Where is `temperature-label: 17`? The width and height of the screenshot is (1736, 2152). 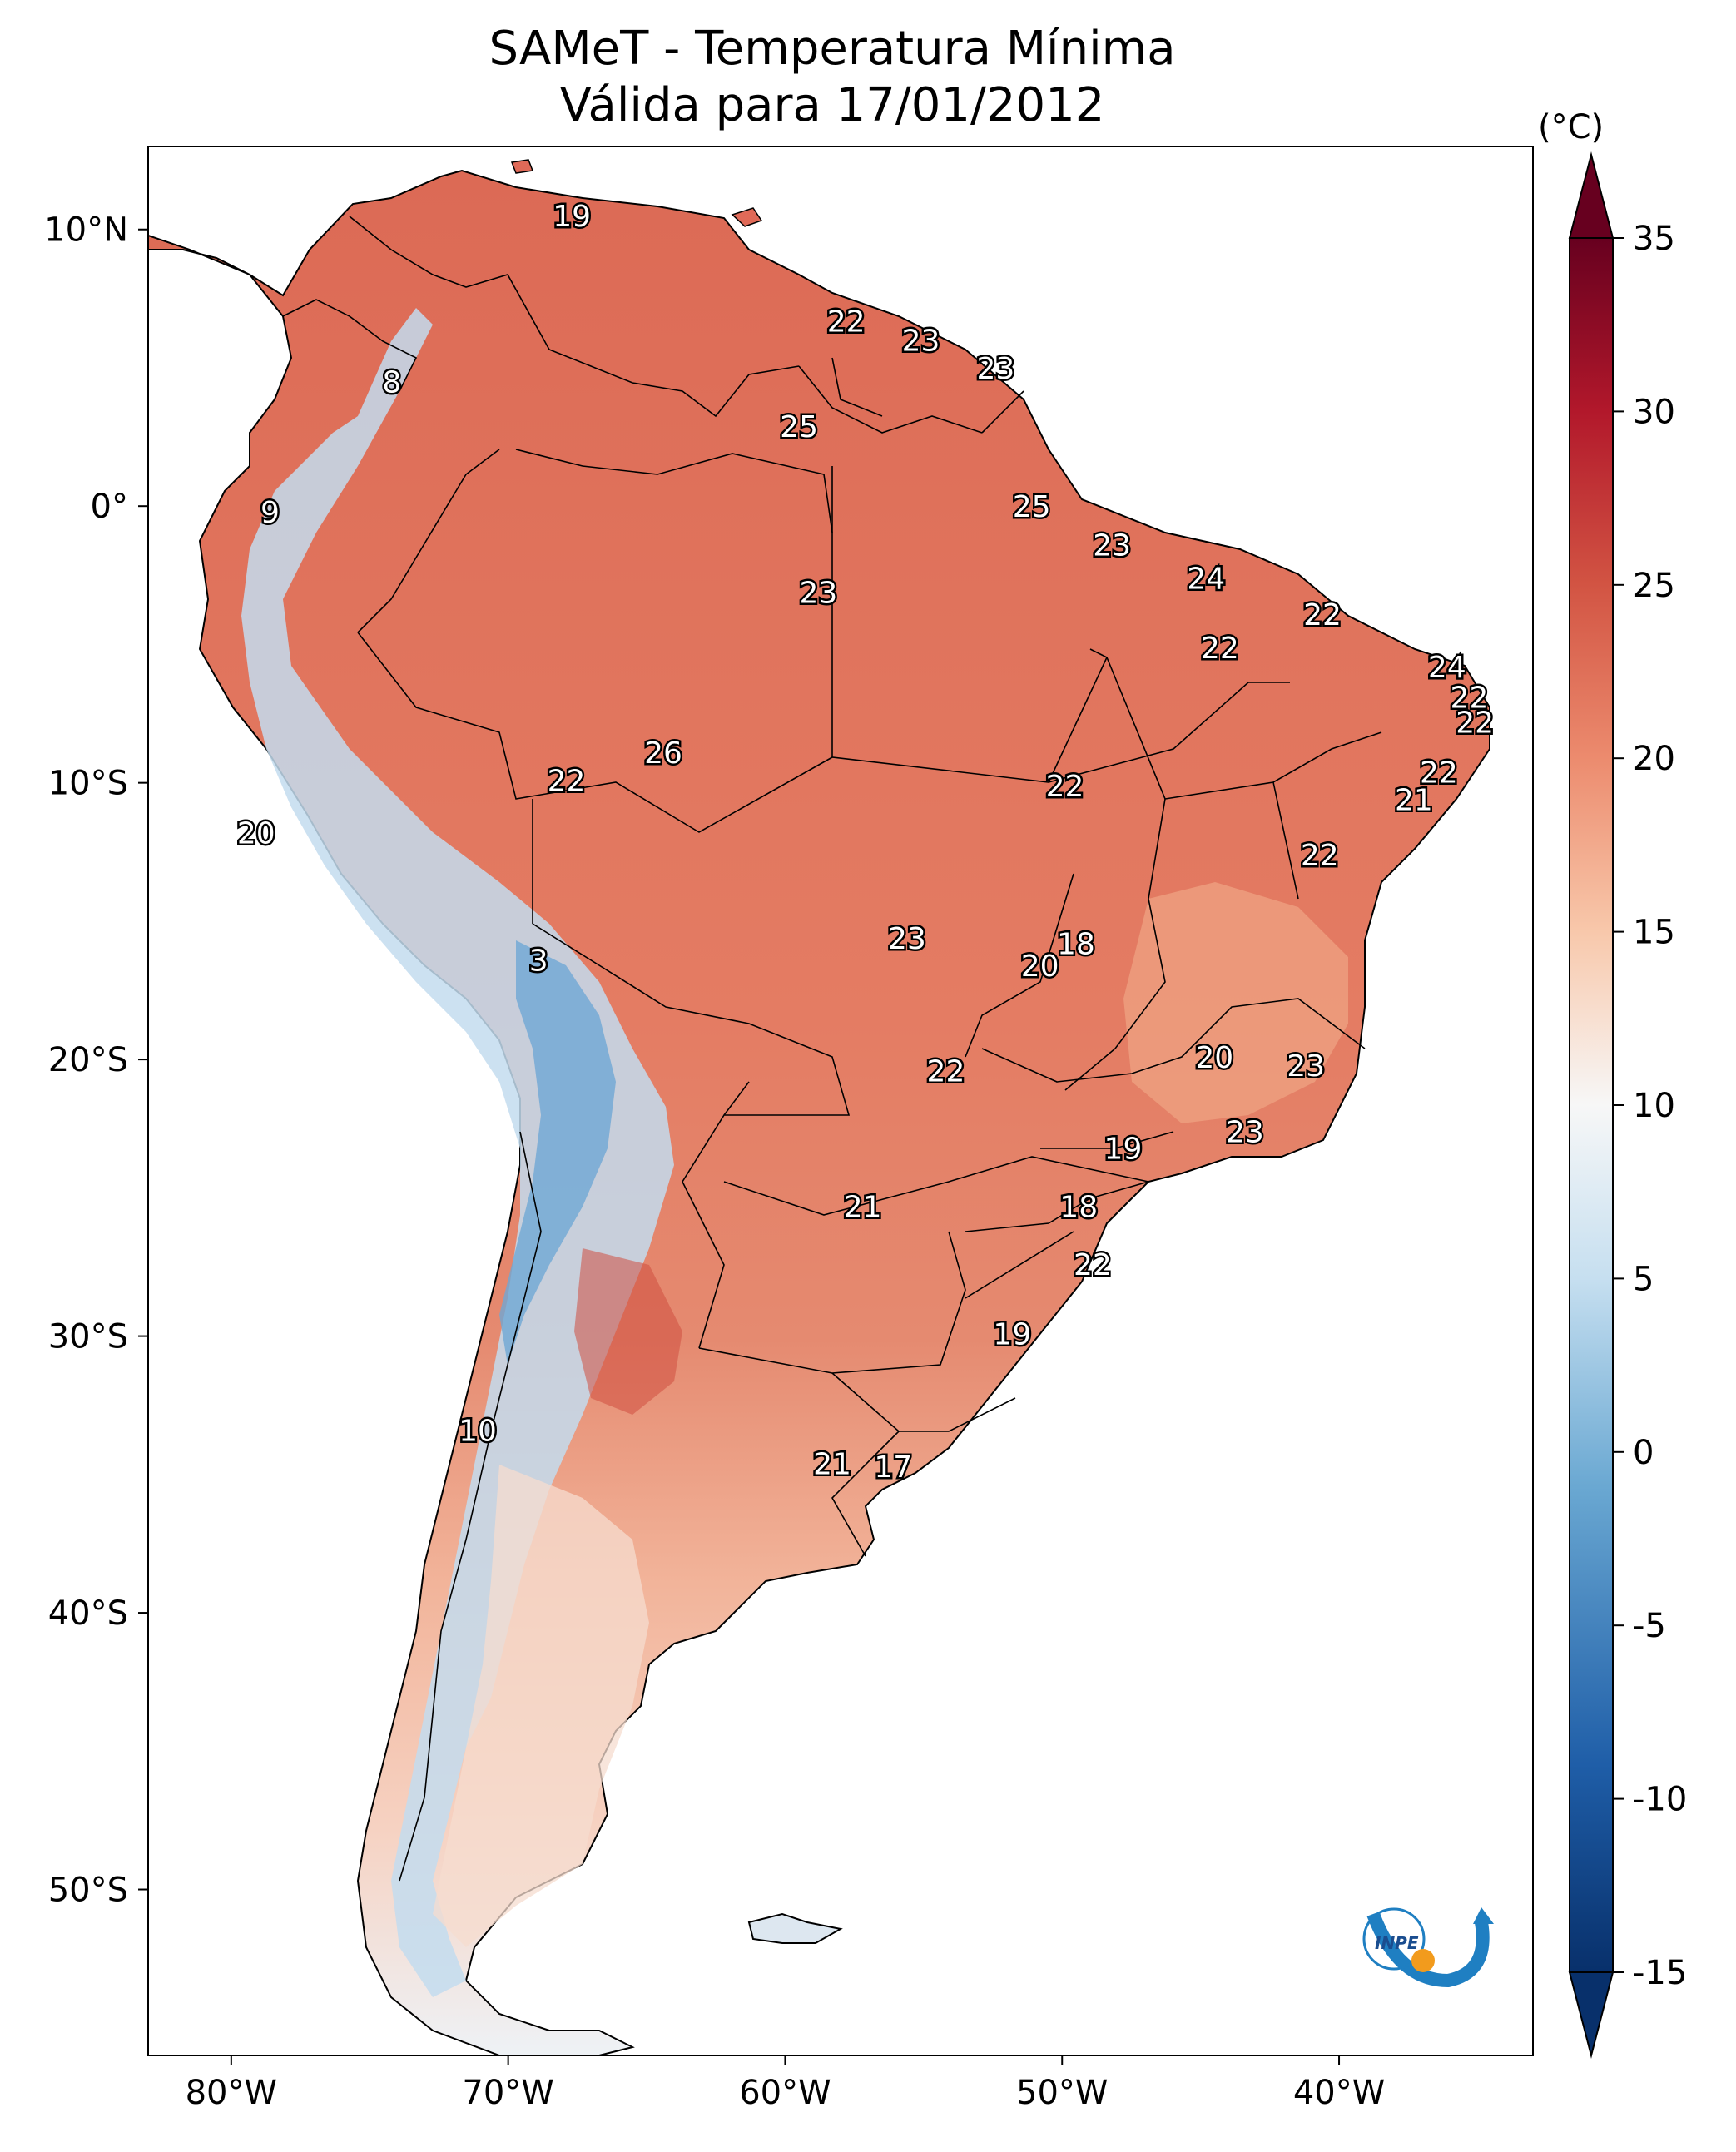
temperature-label: 17 is located at coordinates (893, 1467).